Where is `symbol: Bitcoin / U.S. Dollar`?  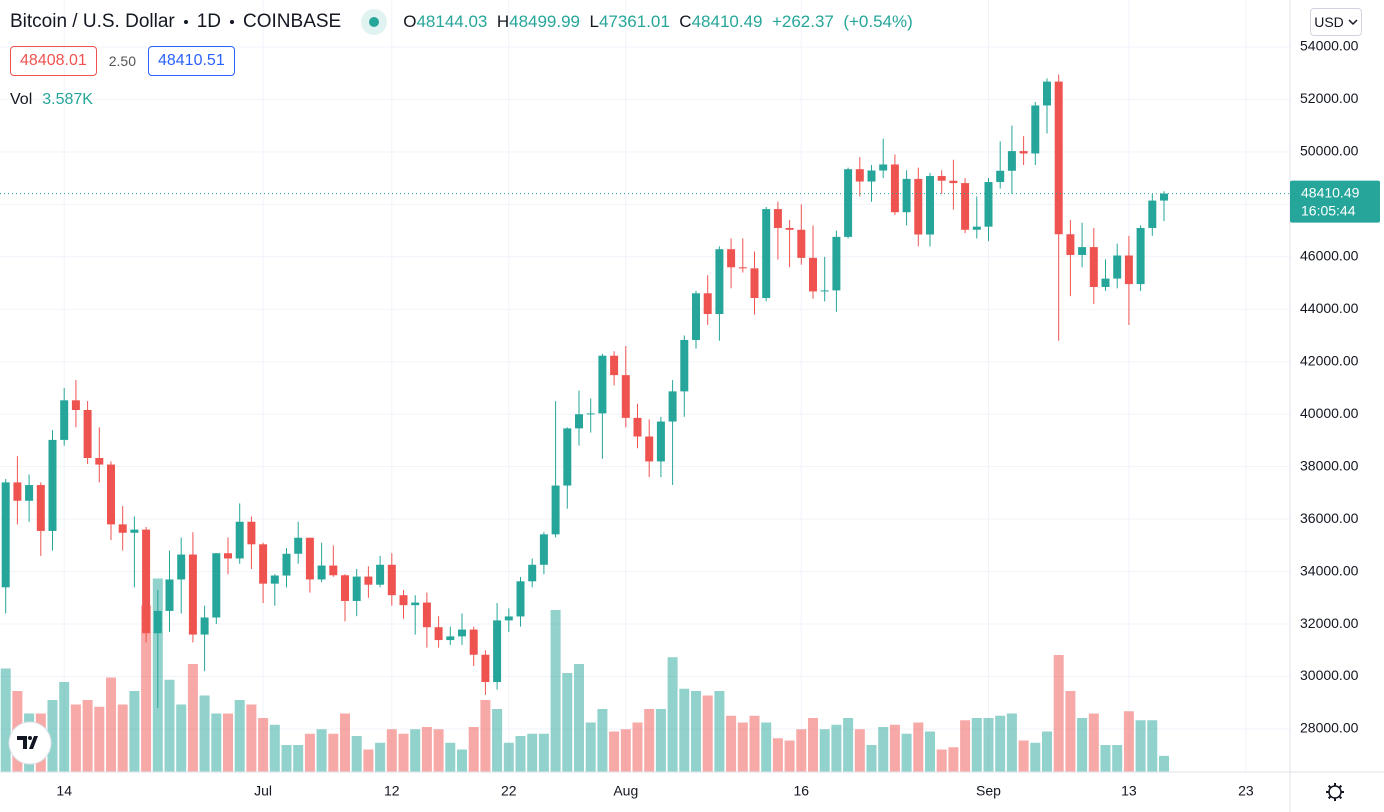
symbol: Bitcoin / U.S. Dollar is located at coordinates (92, 21).